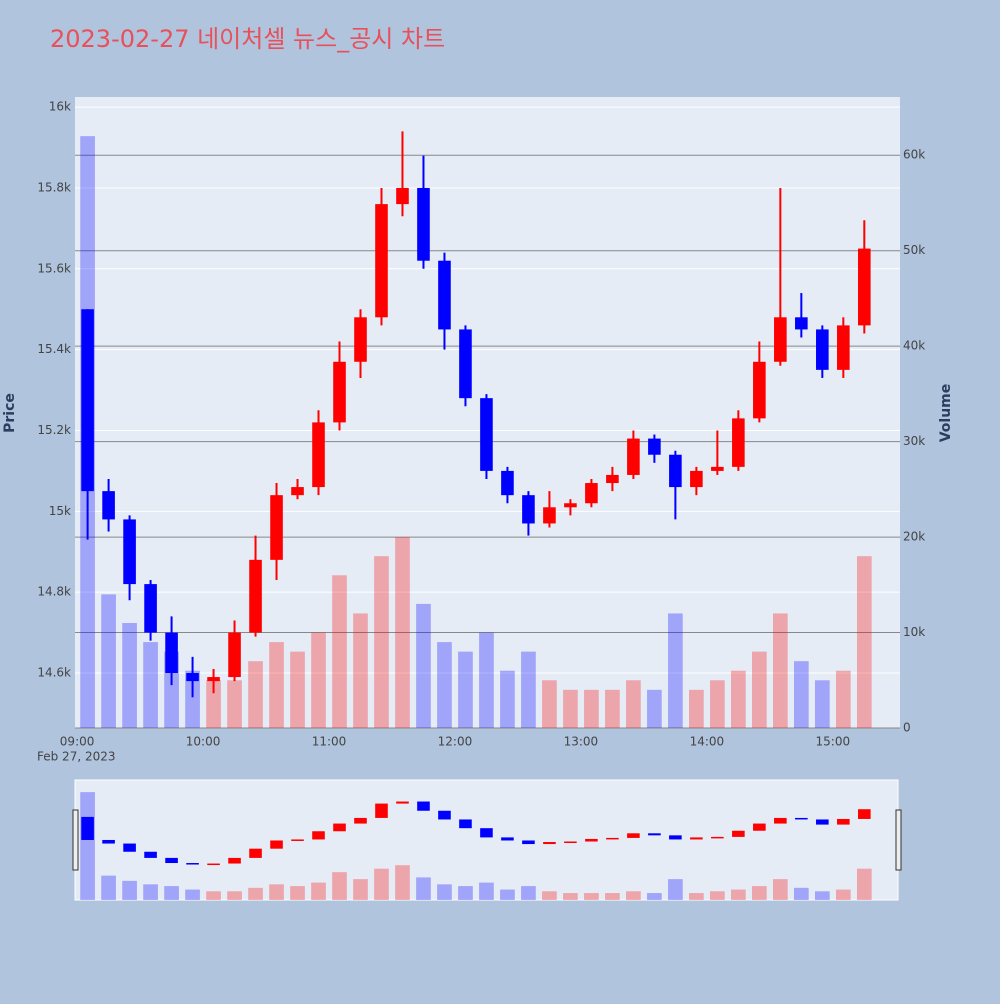  Describe the element at coordinates (329, 742) in the screenshot. I see `x-tick-label: 11:00` at that location.